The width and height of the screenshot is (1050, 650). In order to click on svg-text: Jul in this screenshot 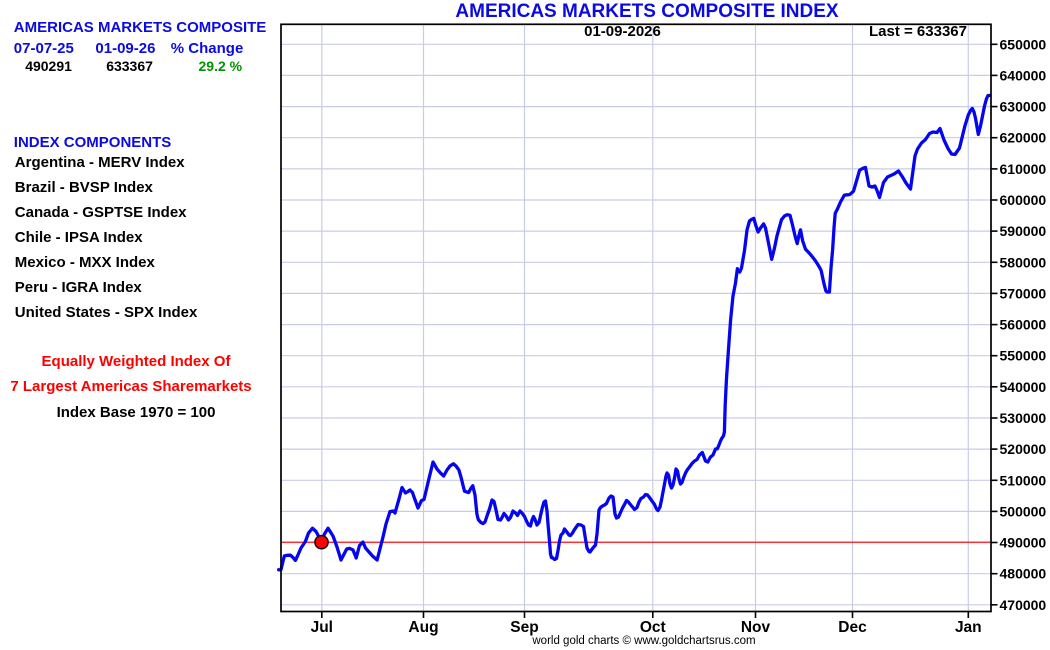, I will do `click(322, 627)`.